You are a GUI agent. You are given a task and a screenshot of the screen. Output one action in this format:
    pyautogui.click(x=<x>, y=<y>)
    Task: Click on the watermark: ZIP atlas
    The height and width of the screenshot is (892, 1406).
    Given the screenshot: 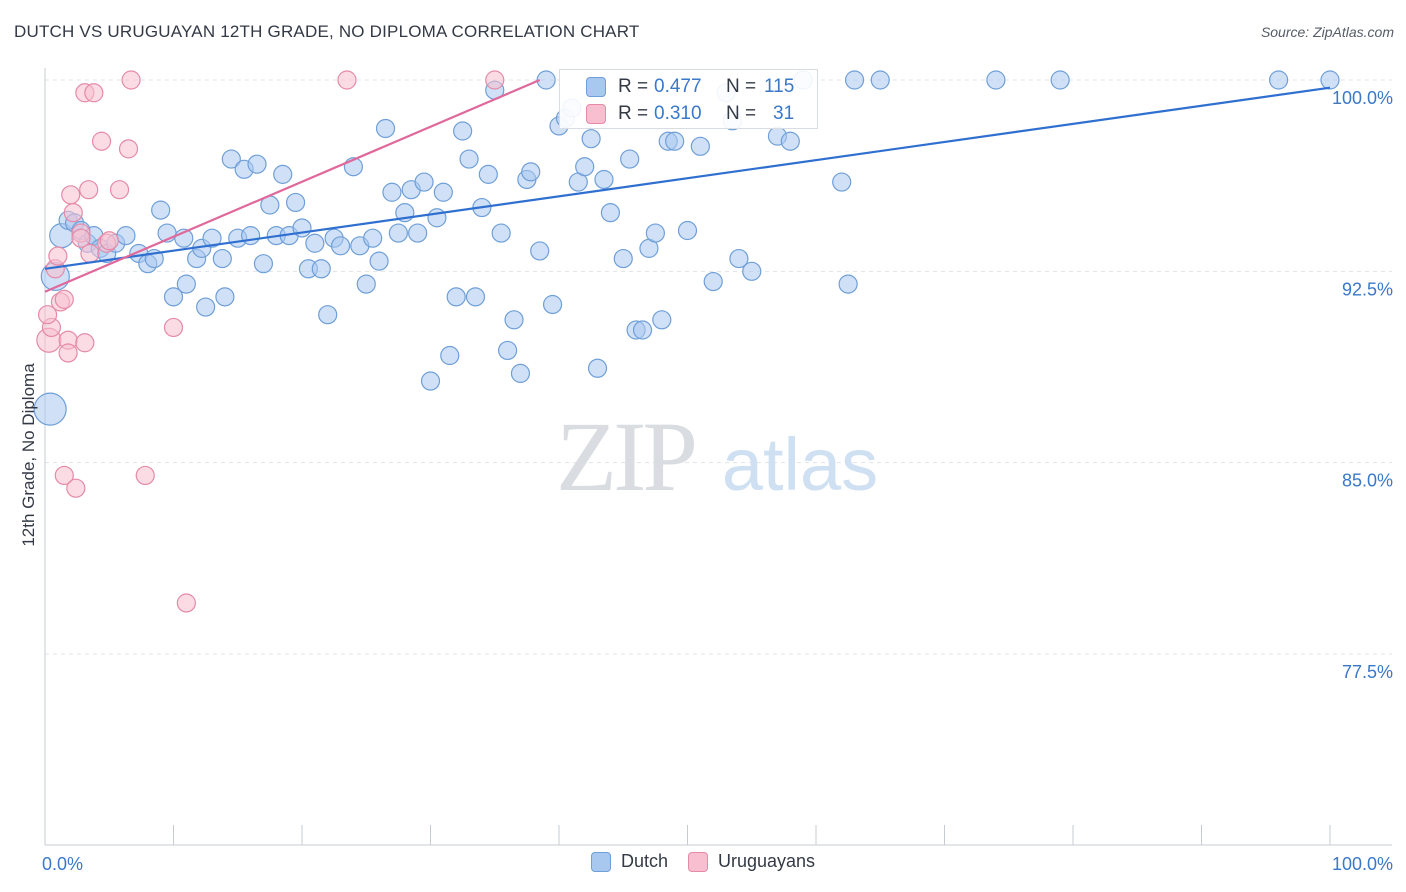 What is the action you would take?
    pyautogui.click(x=717, y=456)
    